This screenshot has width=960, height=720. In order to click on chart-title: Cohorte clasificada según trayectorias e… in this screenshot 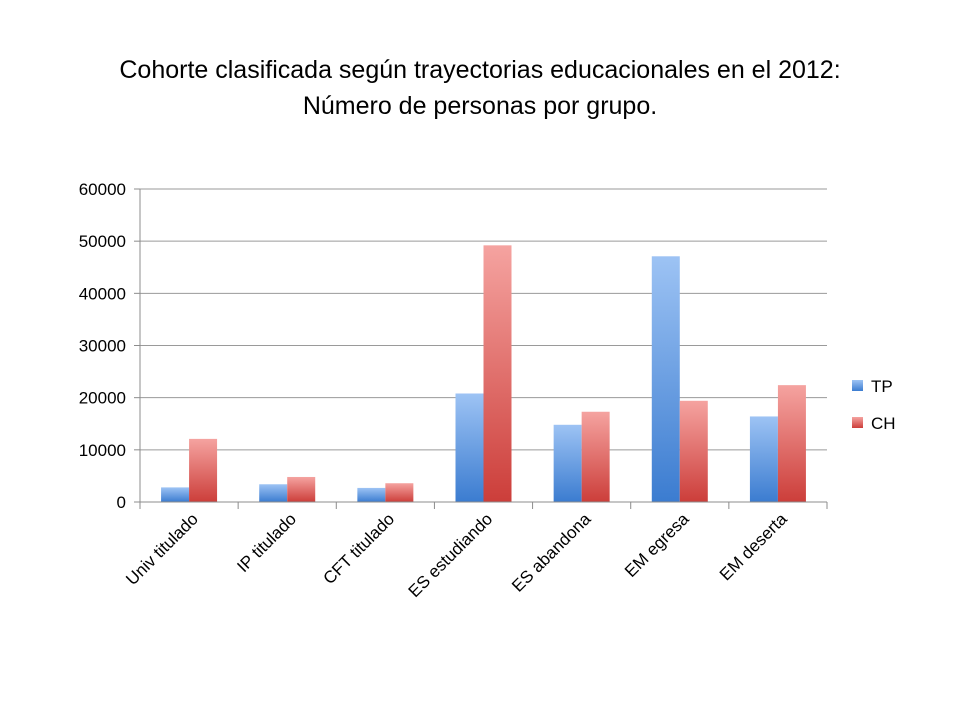, I will do `click(480, 88)`.